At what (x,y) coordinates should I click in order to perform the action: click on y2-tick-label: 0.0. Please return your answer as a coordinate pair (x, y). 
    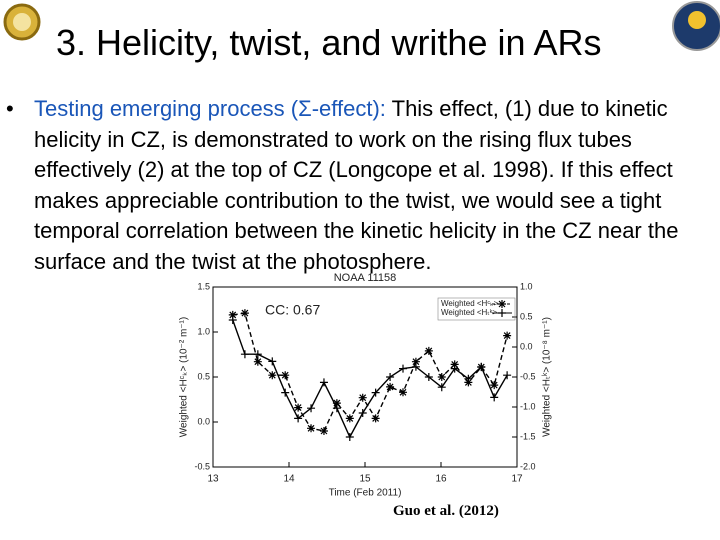
    Looking at the image, I should click on (526, 346).